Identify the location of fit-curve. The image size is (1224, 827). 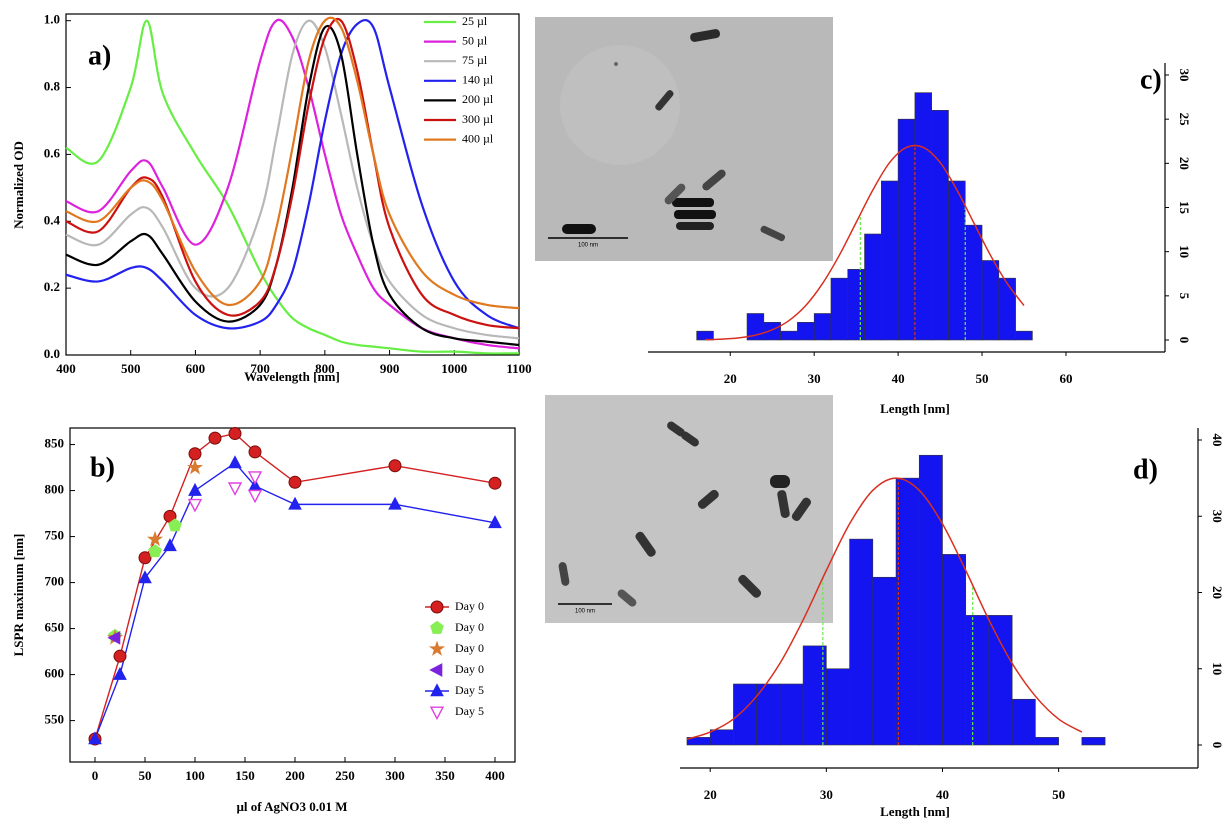
(884, 608).